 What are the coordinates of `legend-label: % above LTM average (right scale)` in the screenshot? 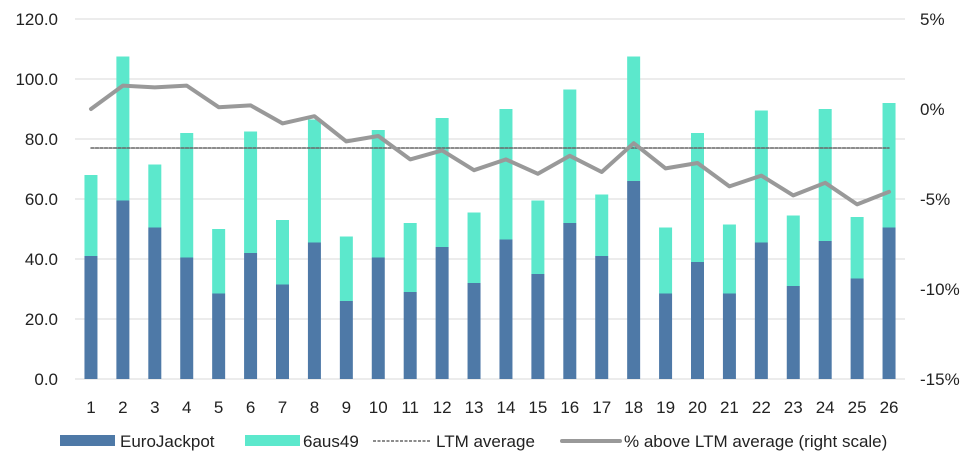 It's located at (755, 441).